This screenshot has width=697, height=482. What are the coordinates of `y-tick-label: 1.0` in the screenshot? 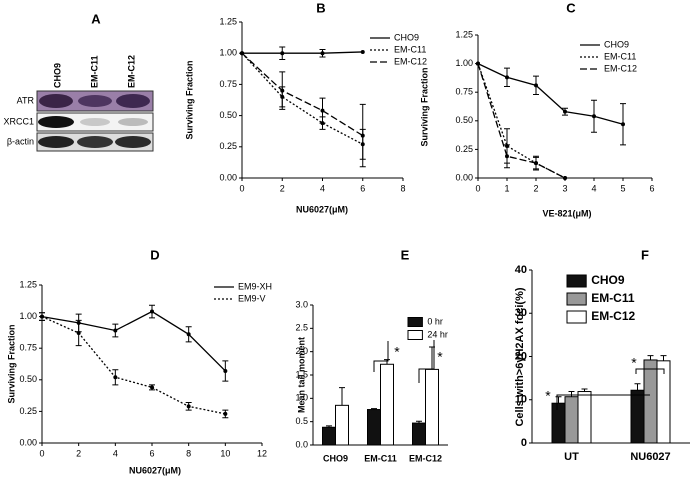 It's located at (301, 398).